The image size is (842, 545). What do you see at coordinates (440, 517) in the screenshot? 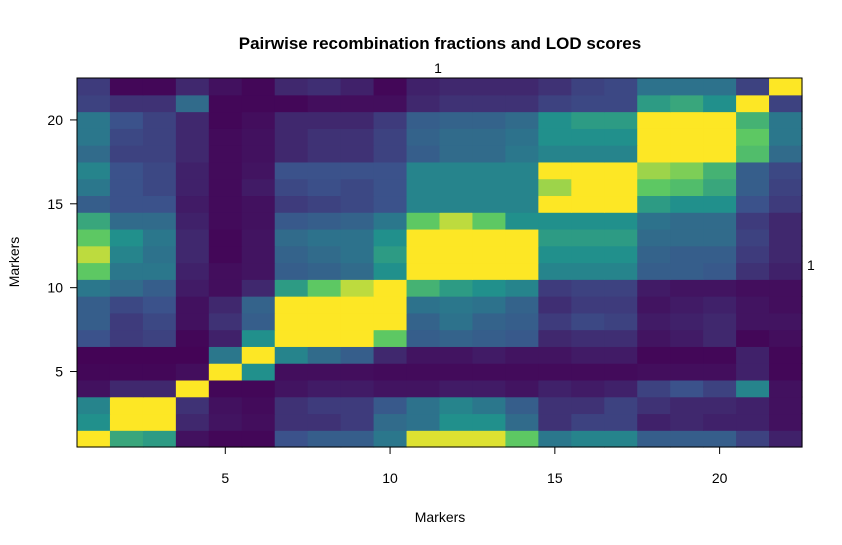
I see `x-axis-label: Markers` at bounding box center [440, 517].